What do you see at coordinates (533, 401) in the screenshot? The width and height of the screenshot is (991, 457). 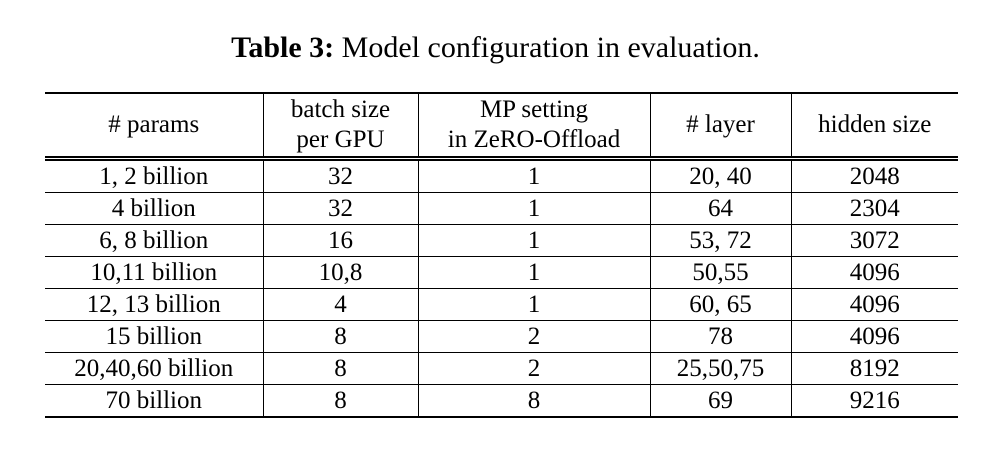 I see `cell-mp-setting: 8` at bounding box center [533, 401].